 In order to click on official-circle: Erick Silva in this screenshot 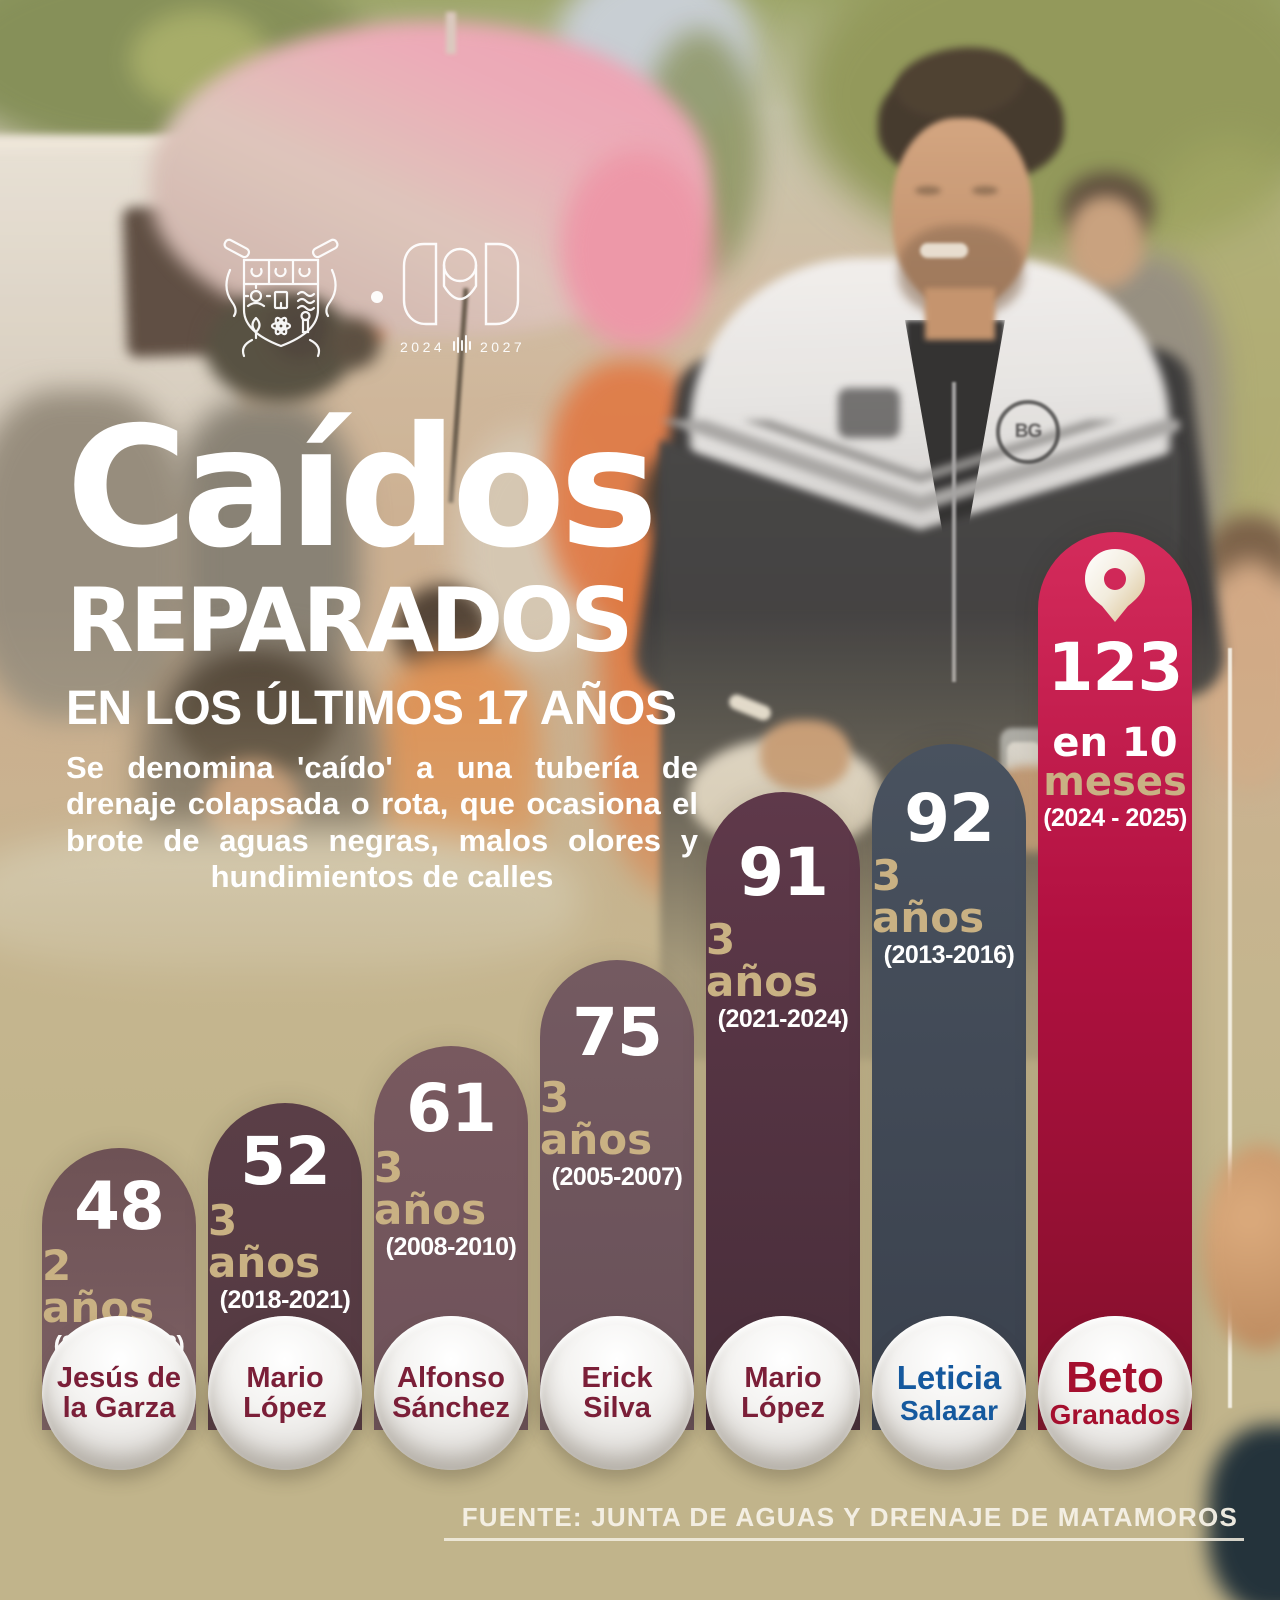, I will do `click(617, 1393)`.